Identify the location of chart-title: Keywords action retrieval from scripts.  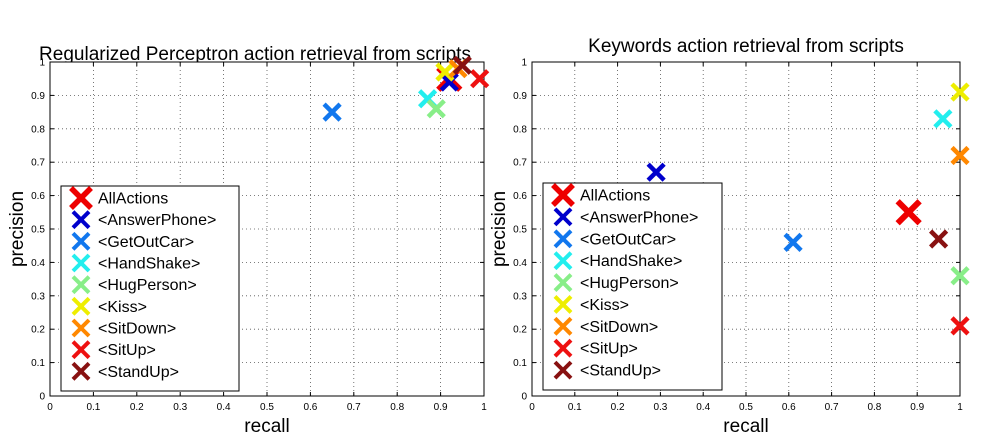
(746, 46).